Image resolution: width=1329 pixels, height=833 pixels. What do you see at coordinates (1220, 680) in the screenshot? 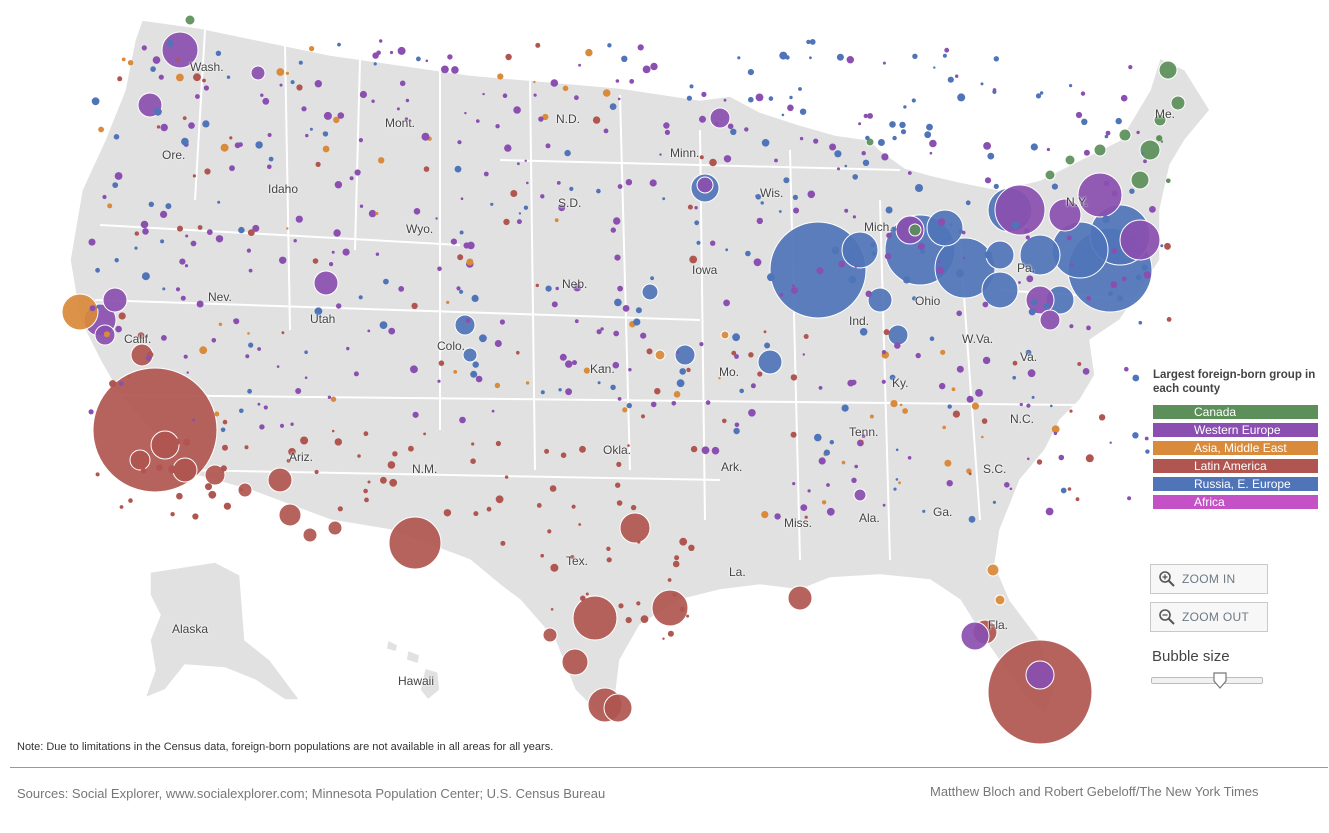
I see `bubble-size-slider-handle` at bounding box center [1220, 680].